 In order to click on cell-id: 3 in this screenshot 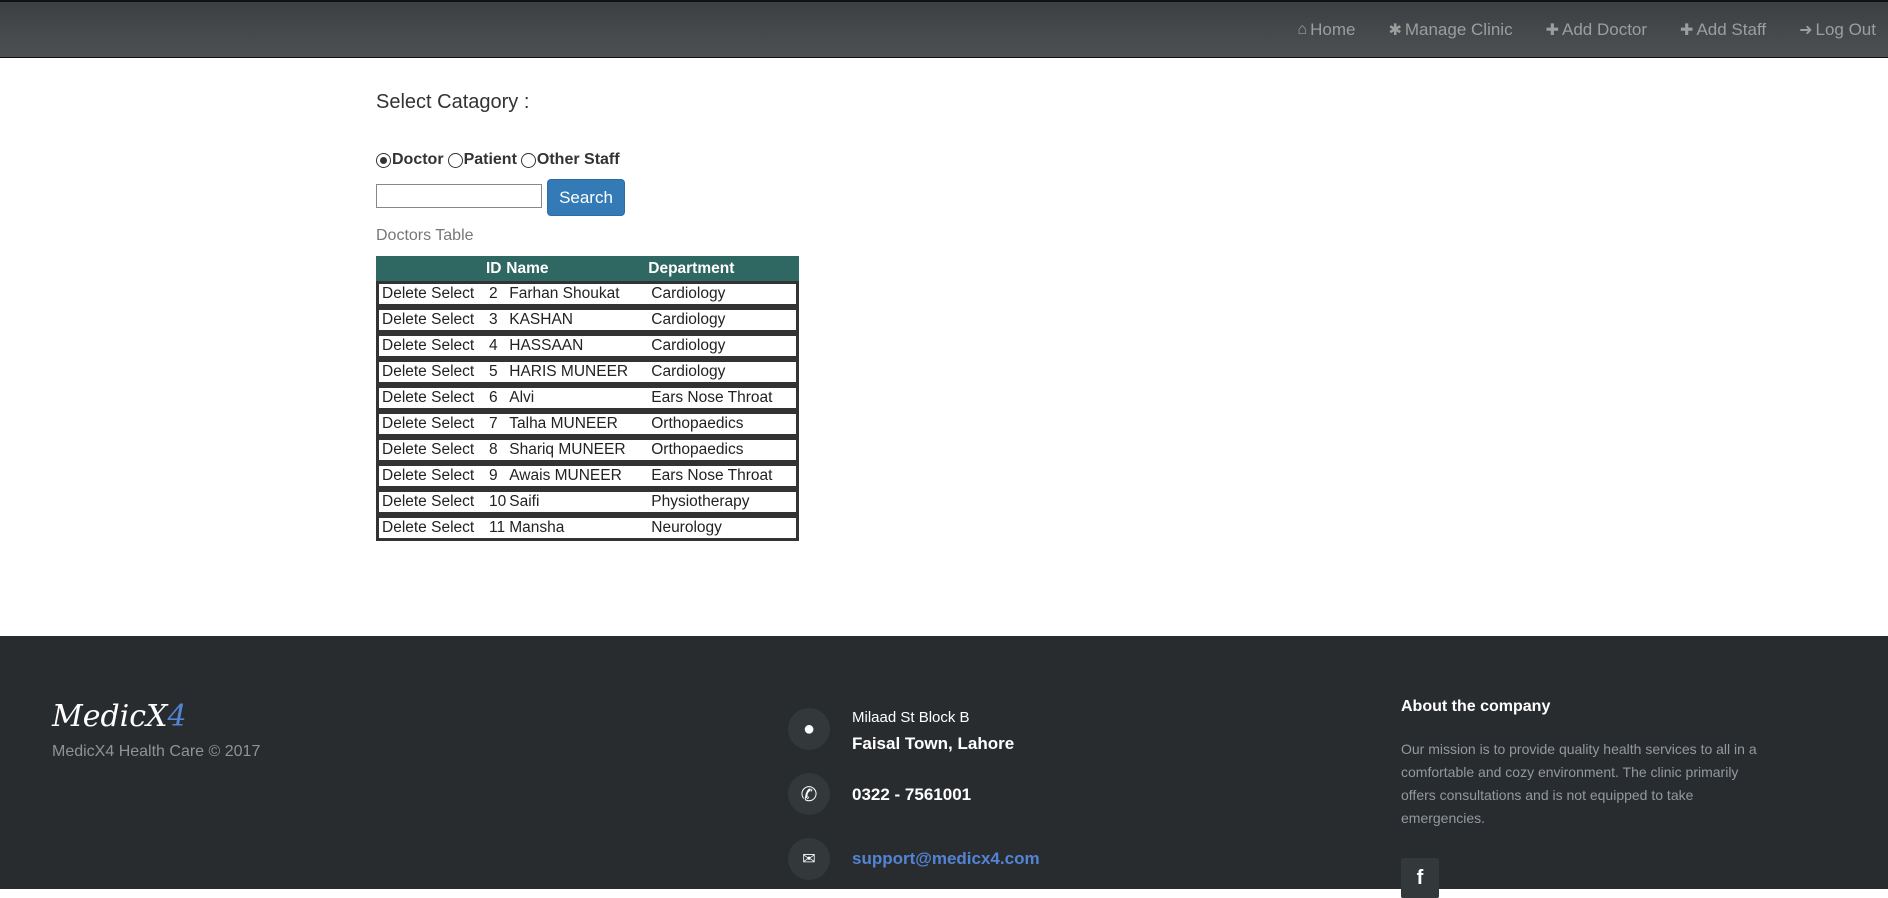, I will do `click(496, 320)`.